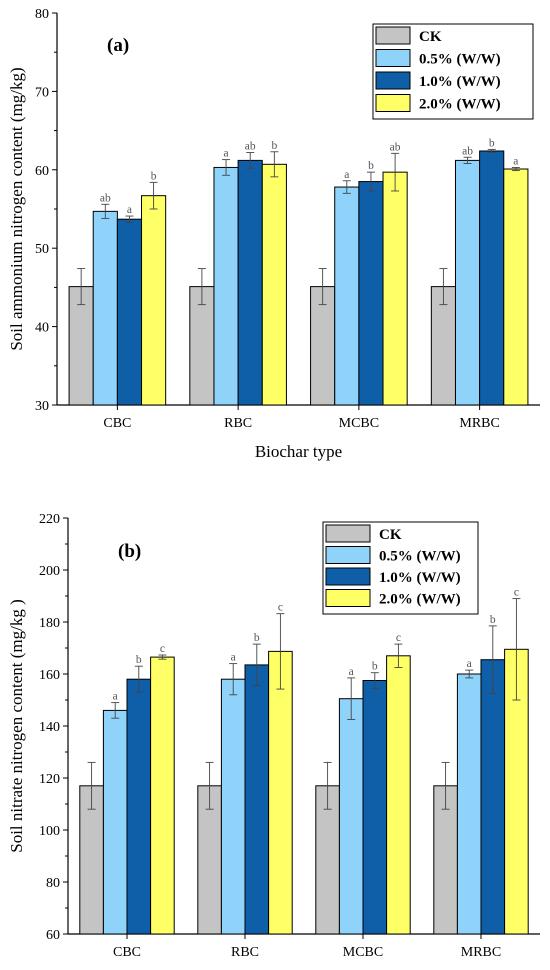 The width and height of the screenshot is (550, 970). Describe the element at coordinates (49, 779) in the screenshot. I see `y-tick-label: 120` at that location.